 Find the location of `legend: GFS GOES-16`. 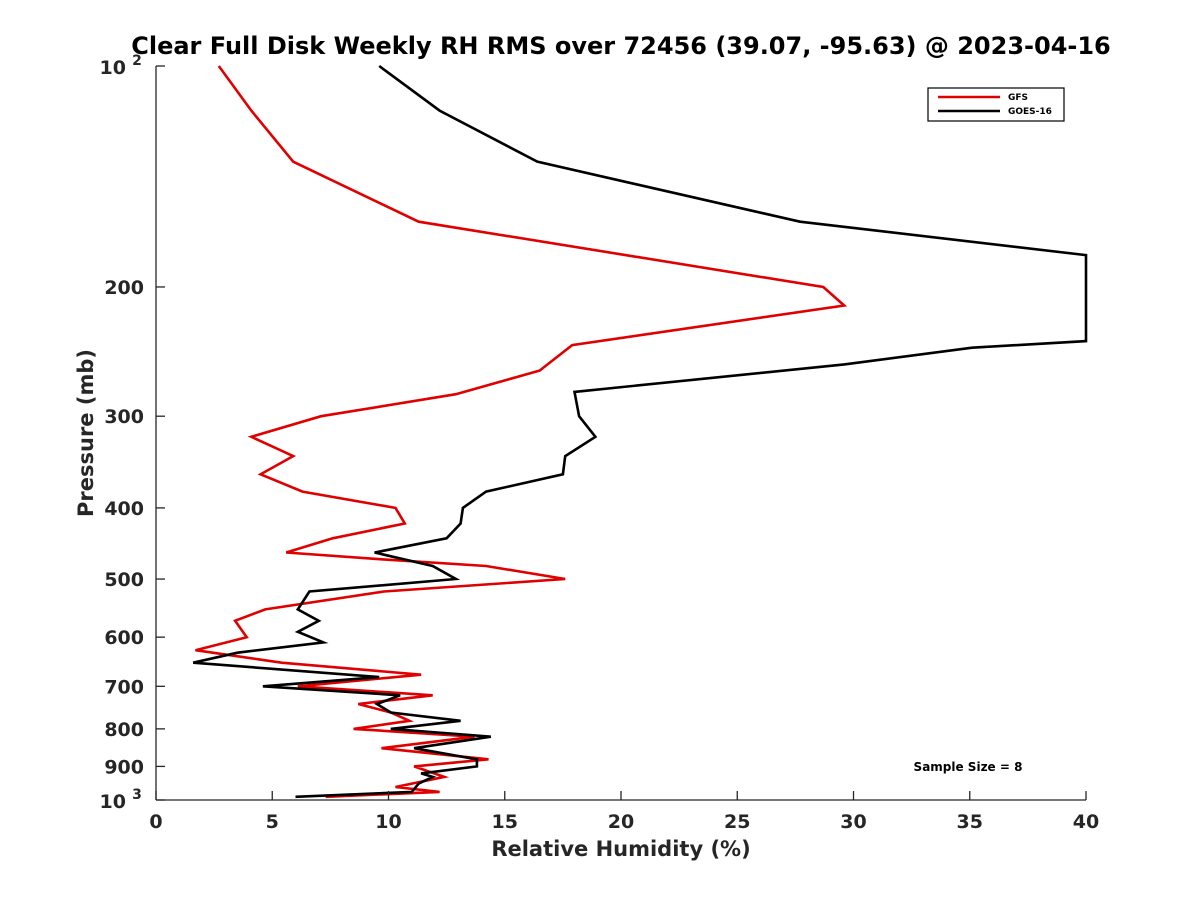

legend: GFS GOES-16 is located at coordinates (996, 104).